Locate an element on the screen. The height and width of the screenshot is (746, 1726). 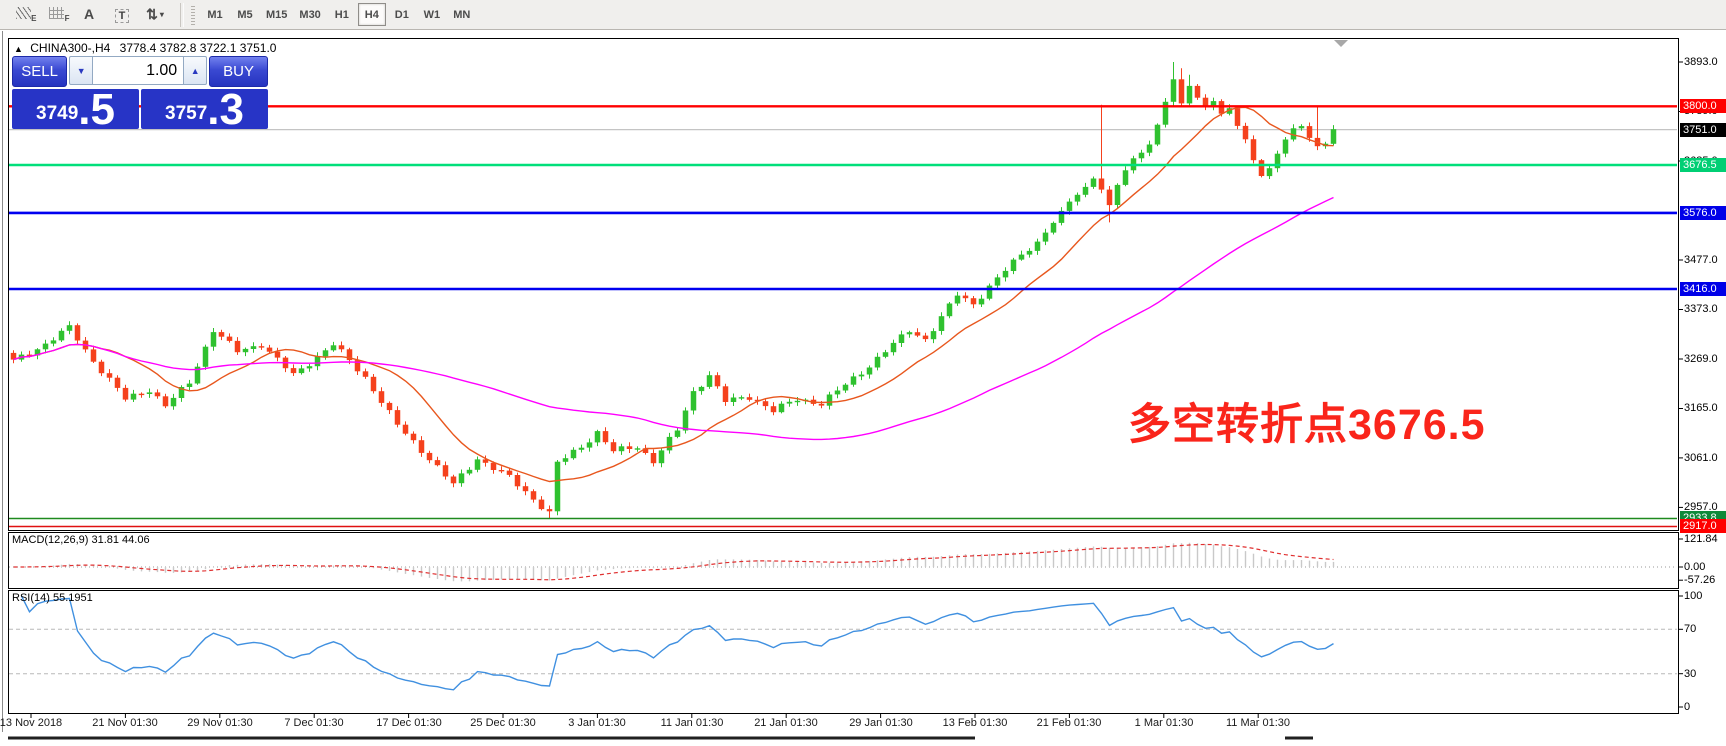
tf-button-m15: M15 is located at coordinates (276, 14).